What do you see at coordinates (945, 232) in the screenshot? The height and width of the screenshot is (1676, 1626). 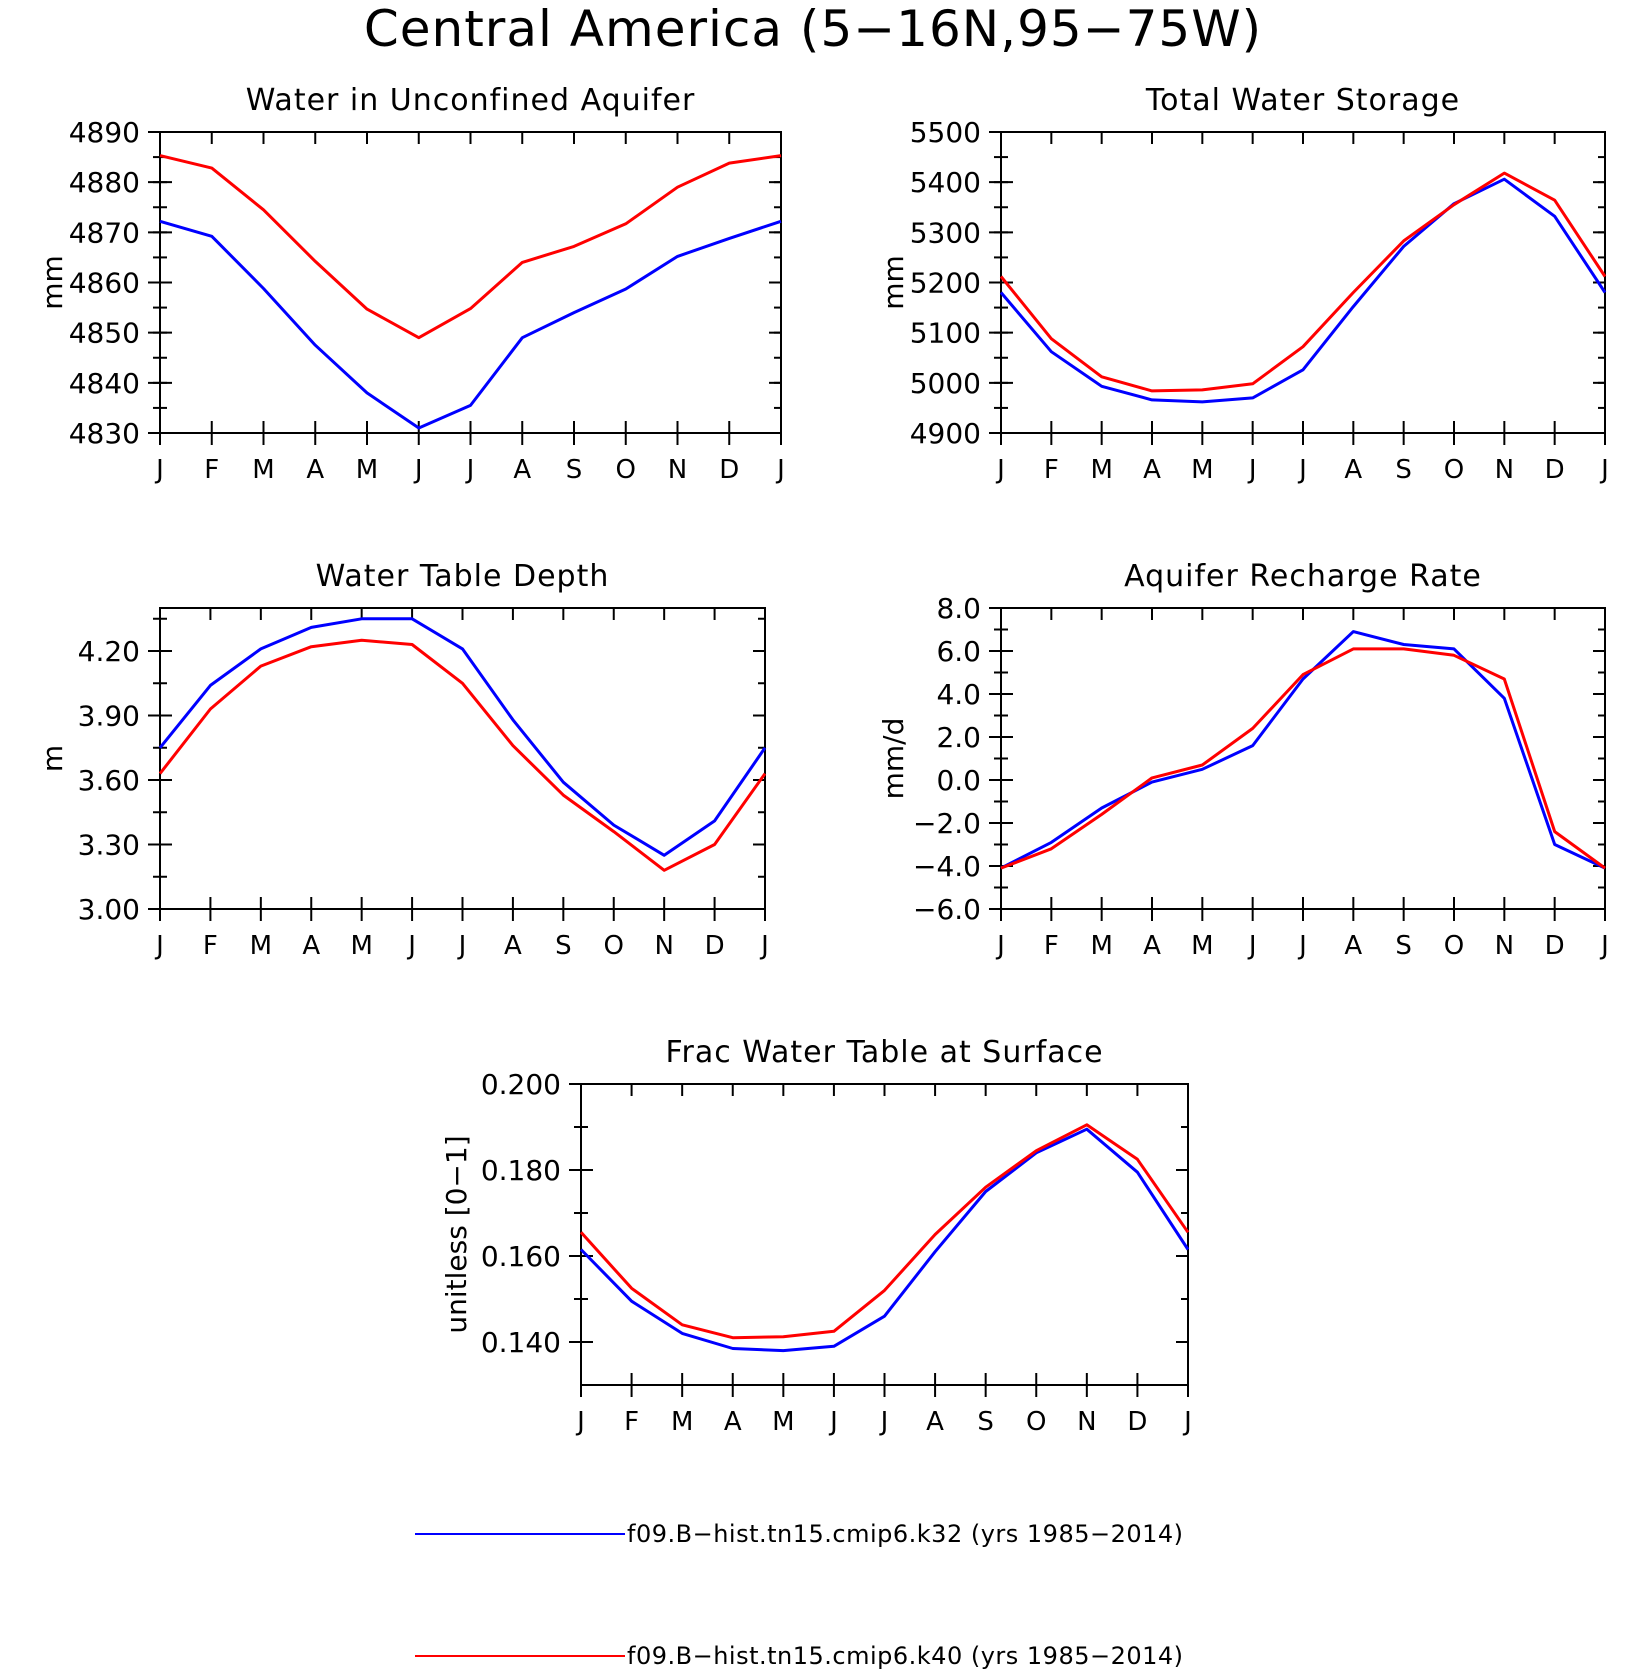 I see `y-tick-label: 5300` at bounding box center [945, 232].